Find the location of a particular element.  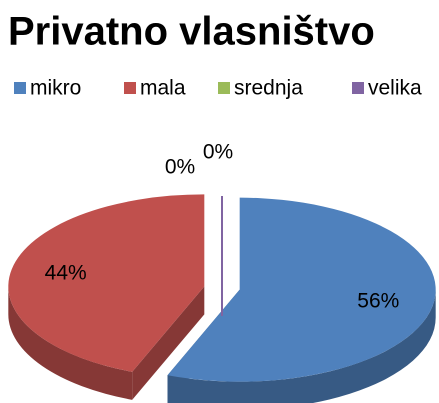

legend-label: mikro is located at coordinates (55, 88).